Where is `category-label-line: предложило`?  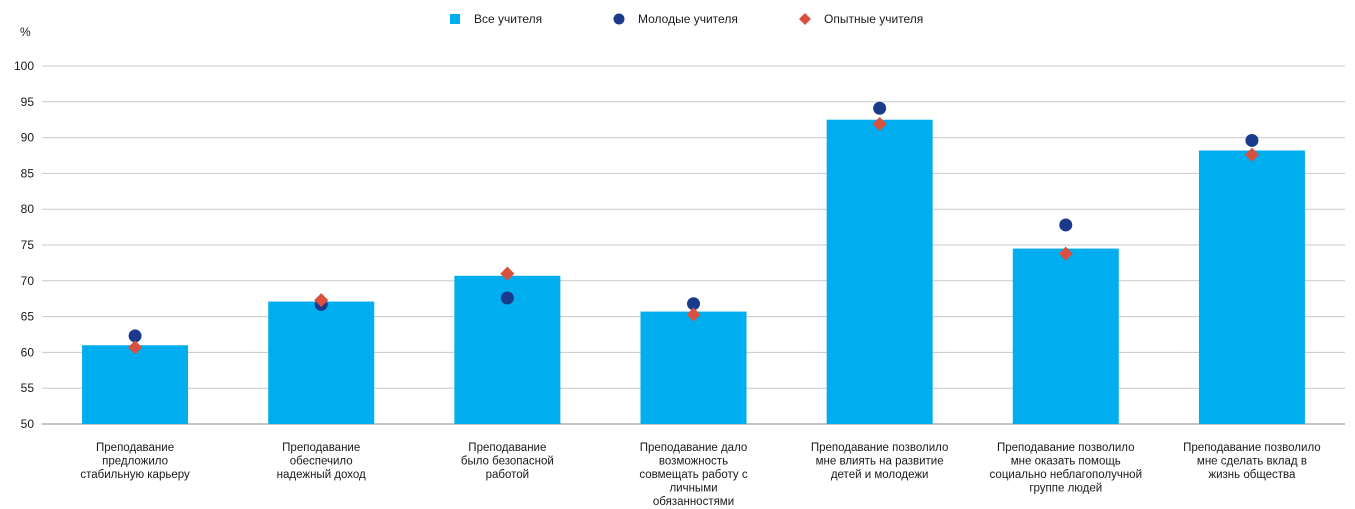 category-label-line: предложило is located at coordinates (135, 462).